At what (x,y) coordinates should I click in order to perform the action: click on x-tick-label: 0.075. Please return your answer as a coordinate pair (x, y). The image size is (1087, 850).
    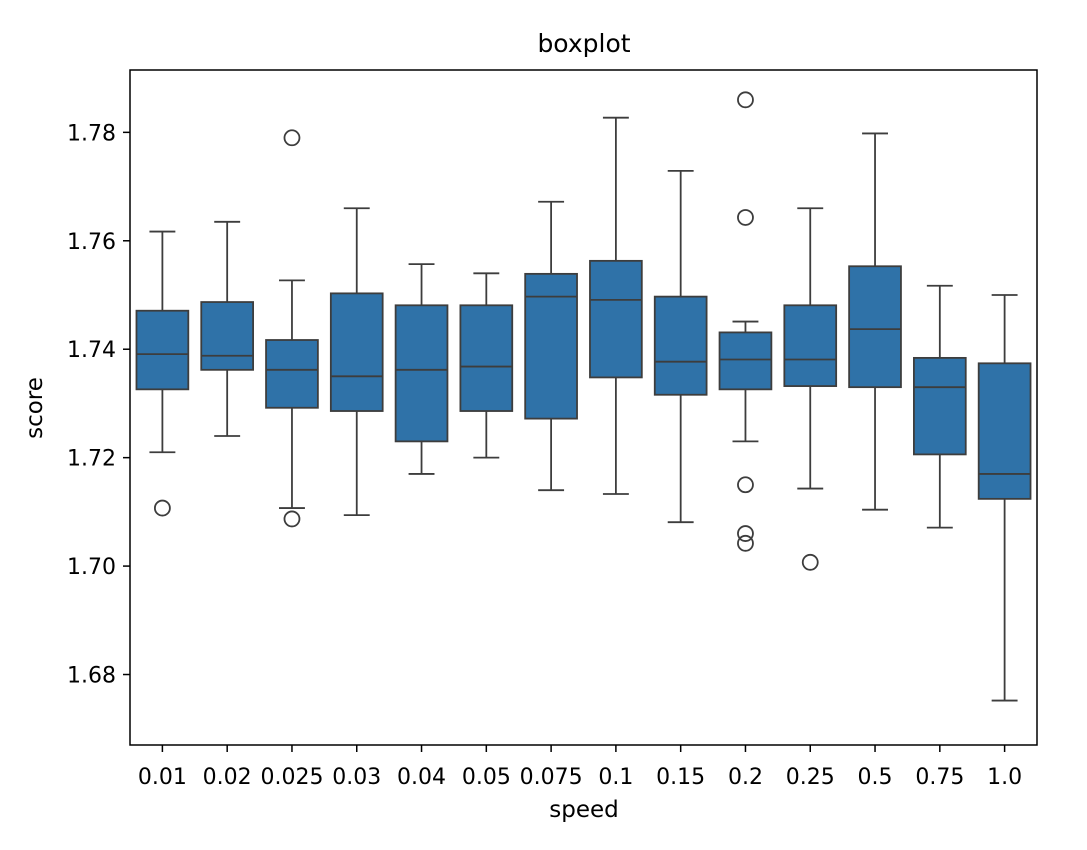
    Looking at the image, I should click on (551, 777).